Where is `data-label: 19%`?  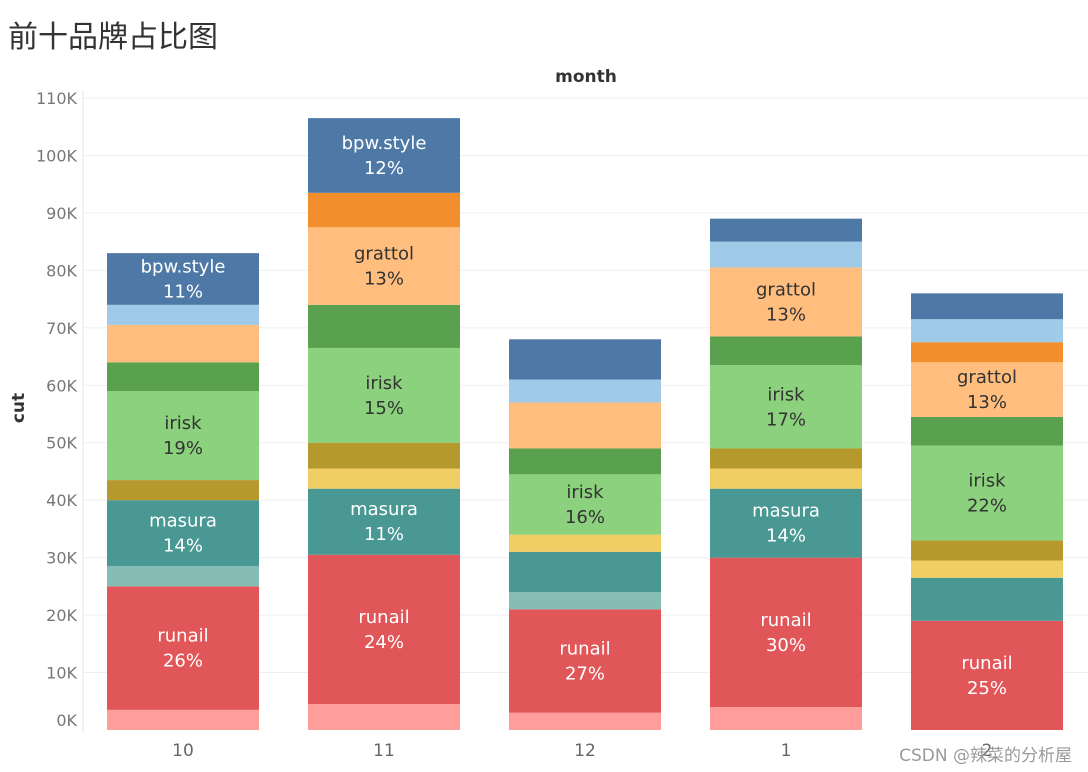
data-label: 19% is located at coordinates (183, 448).